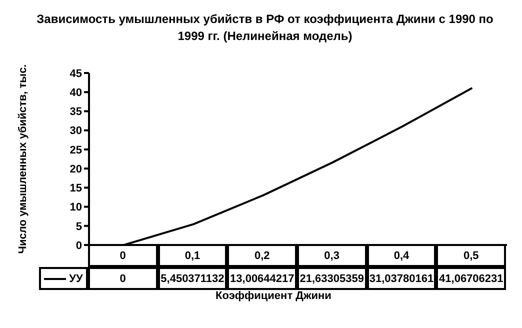 The image size is (522, 328). I want to click on data-label: 21,63305359, so click(332, 278).